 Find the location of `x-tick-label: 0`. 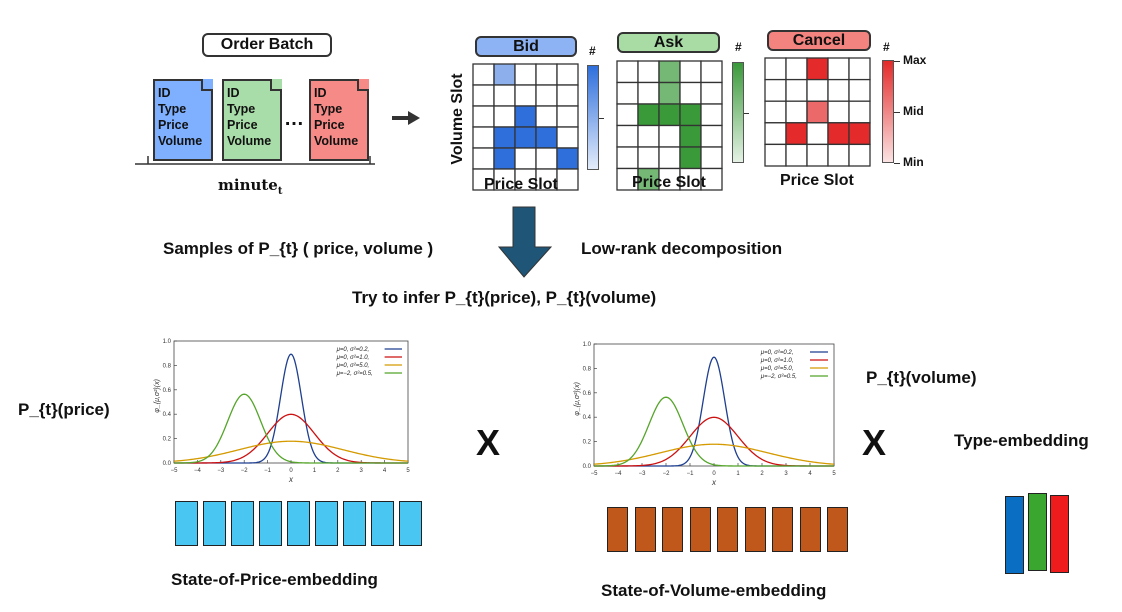

x-tick-label: 0 is located at coordinates (291, 471).